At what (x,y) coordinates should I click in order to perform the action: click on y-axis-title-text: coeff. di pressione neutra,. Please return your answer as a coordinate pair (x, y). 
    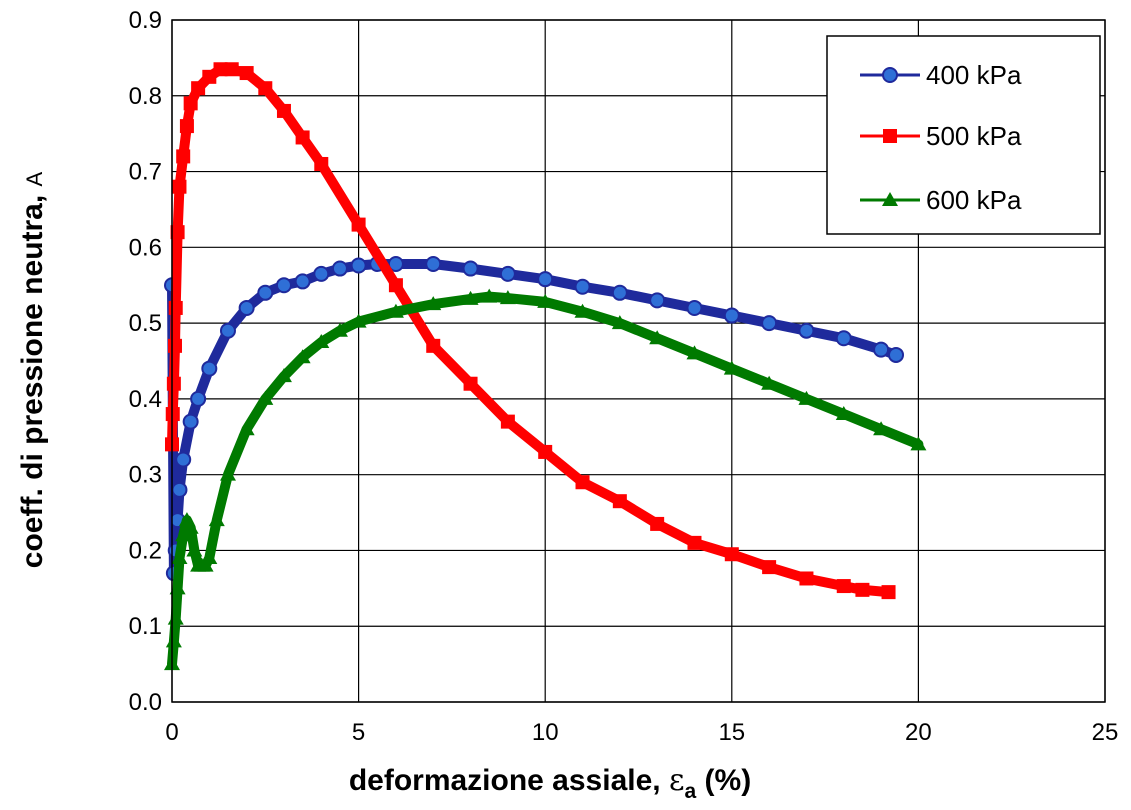
    Looking at the image, I should click on (32, 377).